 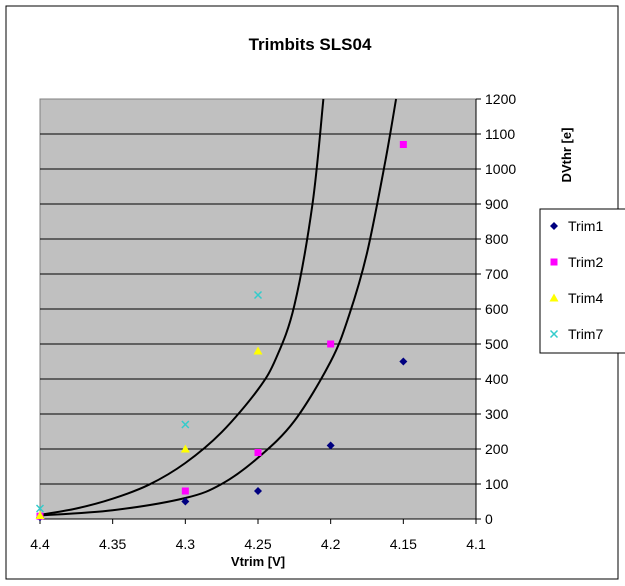 I want to click on legend-box, so click(x=582, y=281).